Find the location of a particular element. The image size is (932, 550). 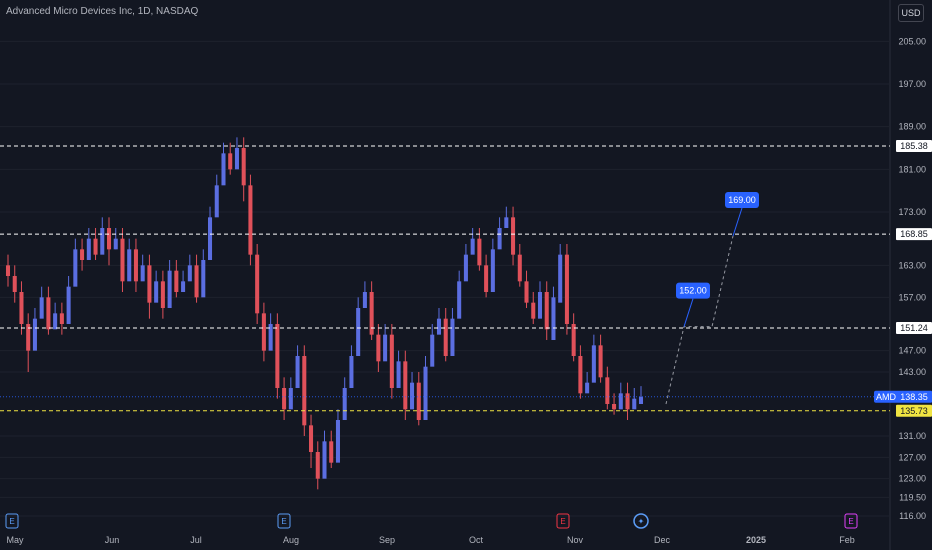

y-axis-tick-label: 197.00 is located at coordinates (912, 84).